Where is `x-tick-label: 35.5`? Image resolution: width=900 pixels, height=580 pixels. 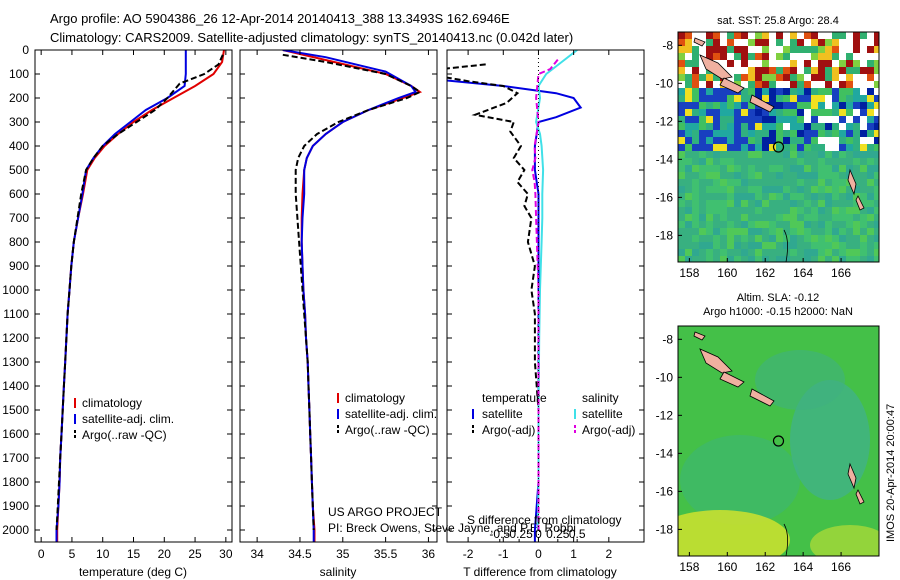 x-tick-label: 35.5 is located at coordinates (386, 554).